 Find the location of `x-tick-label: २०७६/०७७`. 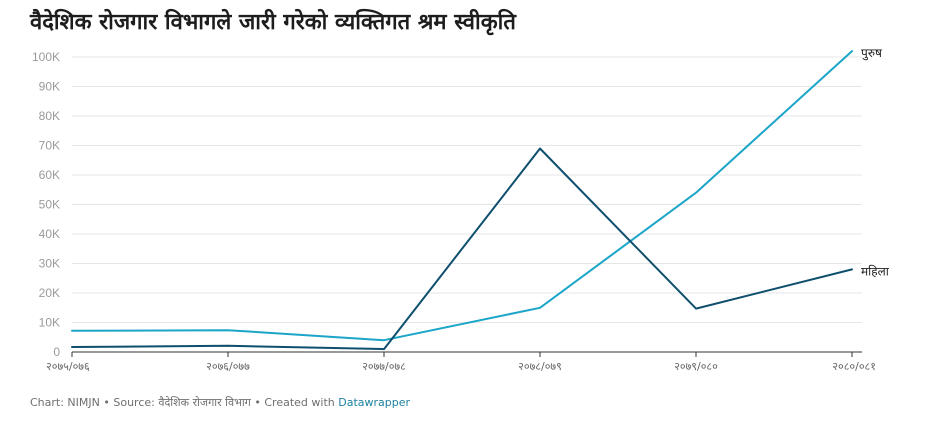

x-tick-label: २०७६/०७७ is located at coordinates (228, 366).